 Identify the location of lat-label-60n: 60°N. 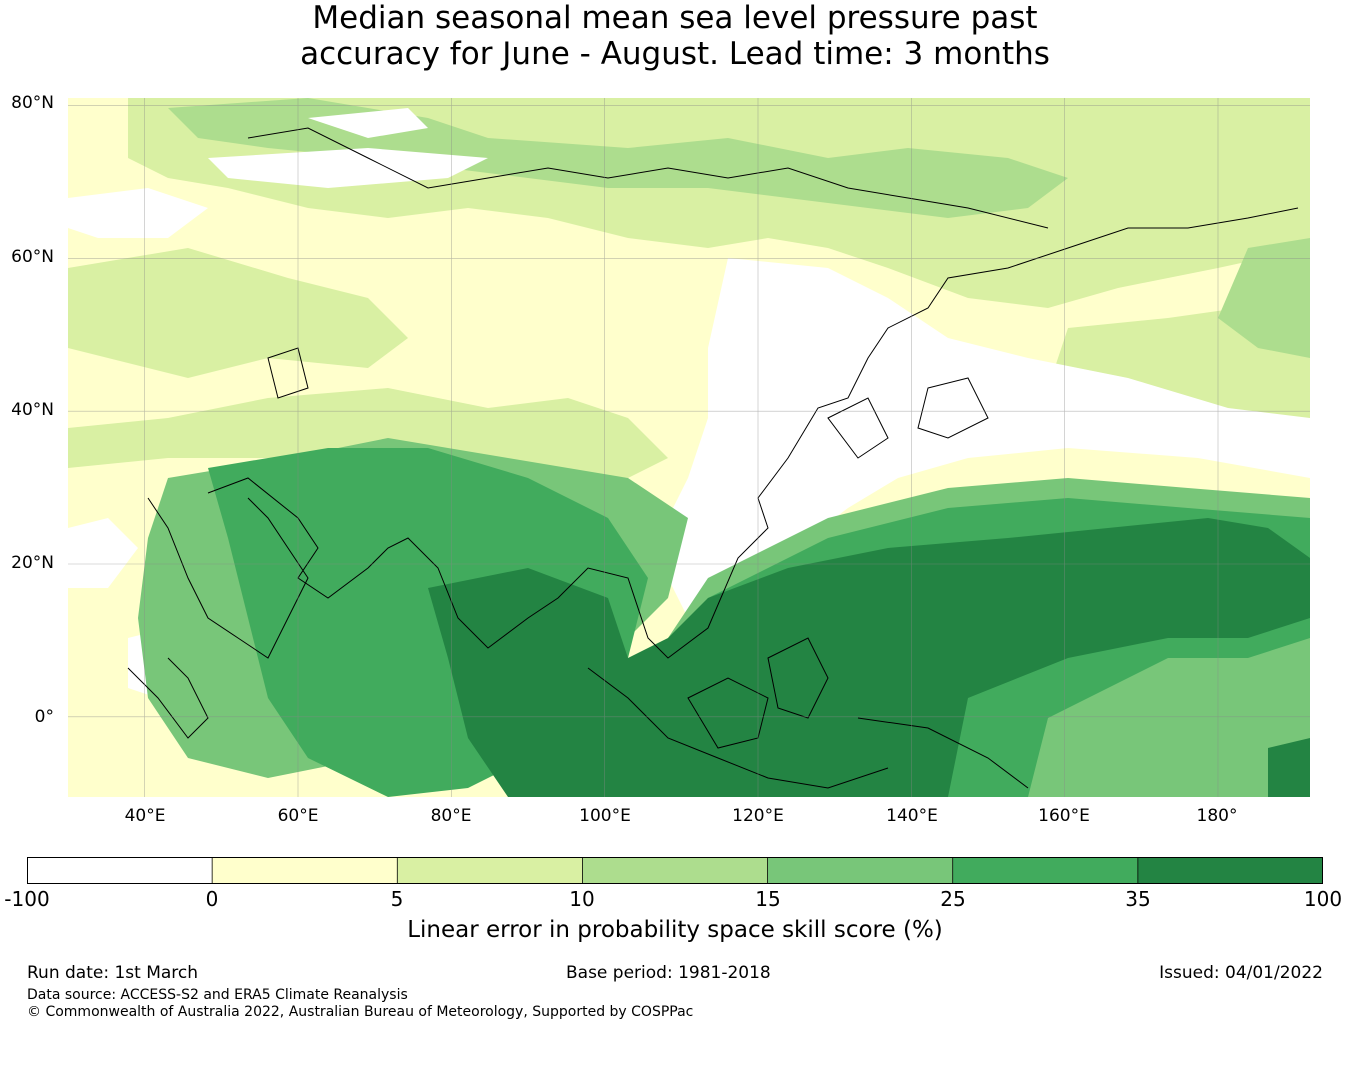
(32, 257).